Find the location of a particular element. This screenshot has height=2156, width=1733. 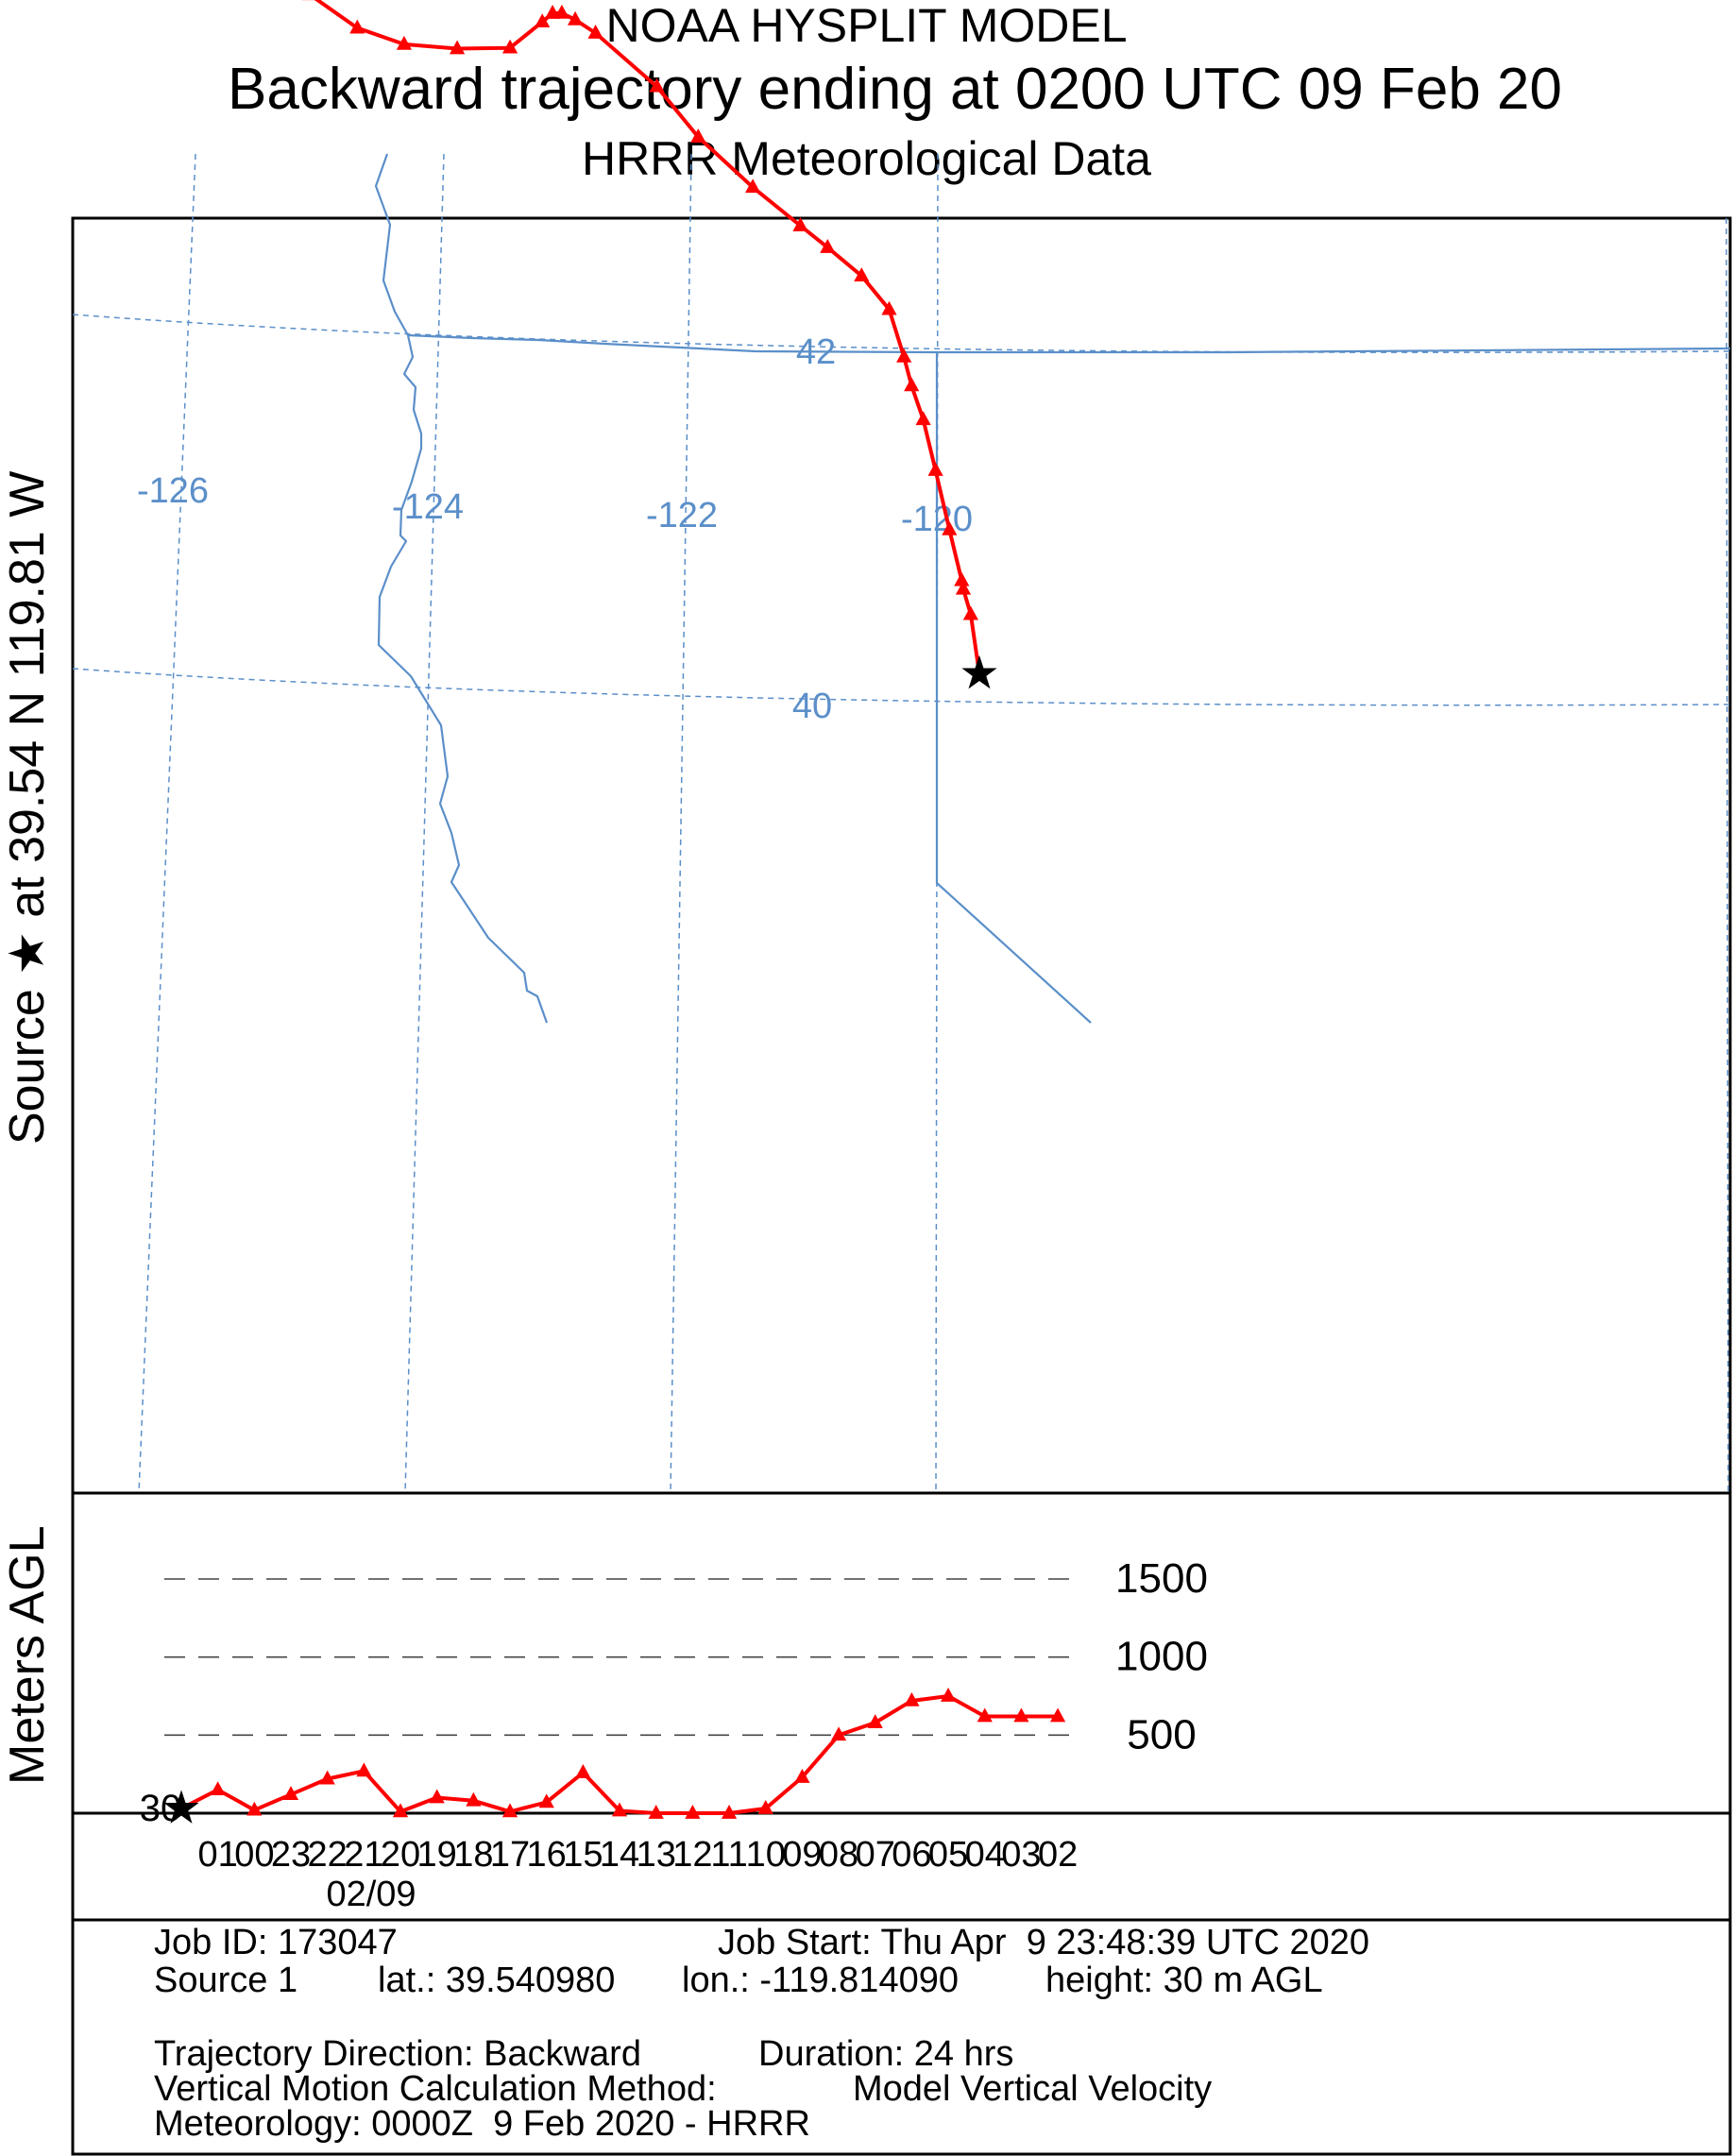

x-tick-label: 00 is located at coordinates (254, 1855).